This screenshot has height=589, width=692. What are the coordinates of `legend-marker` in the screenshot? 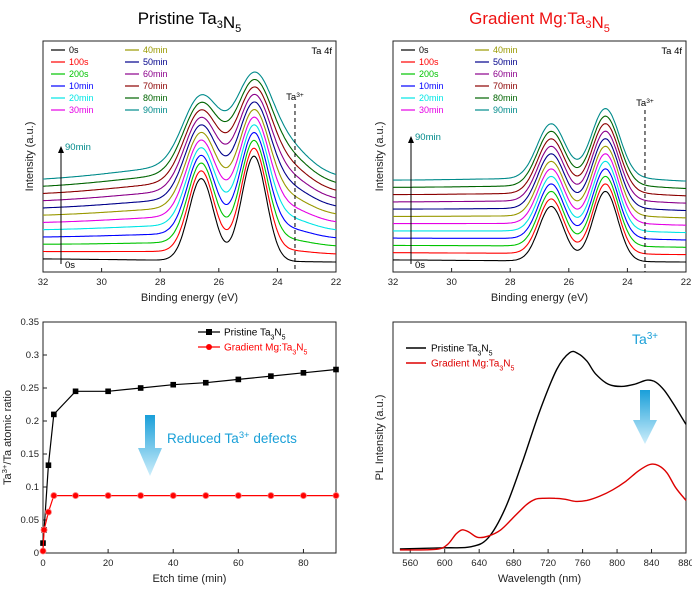 It's located at (209, 347).